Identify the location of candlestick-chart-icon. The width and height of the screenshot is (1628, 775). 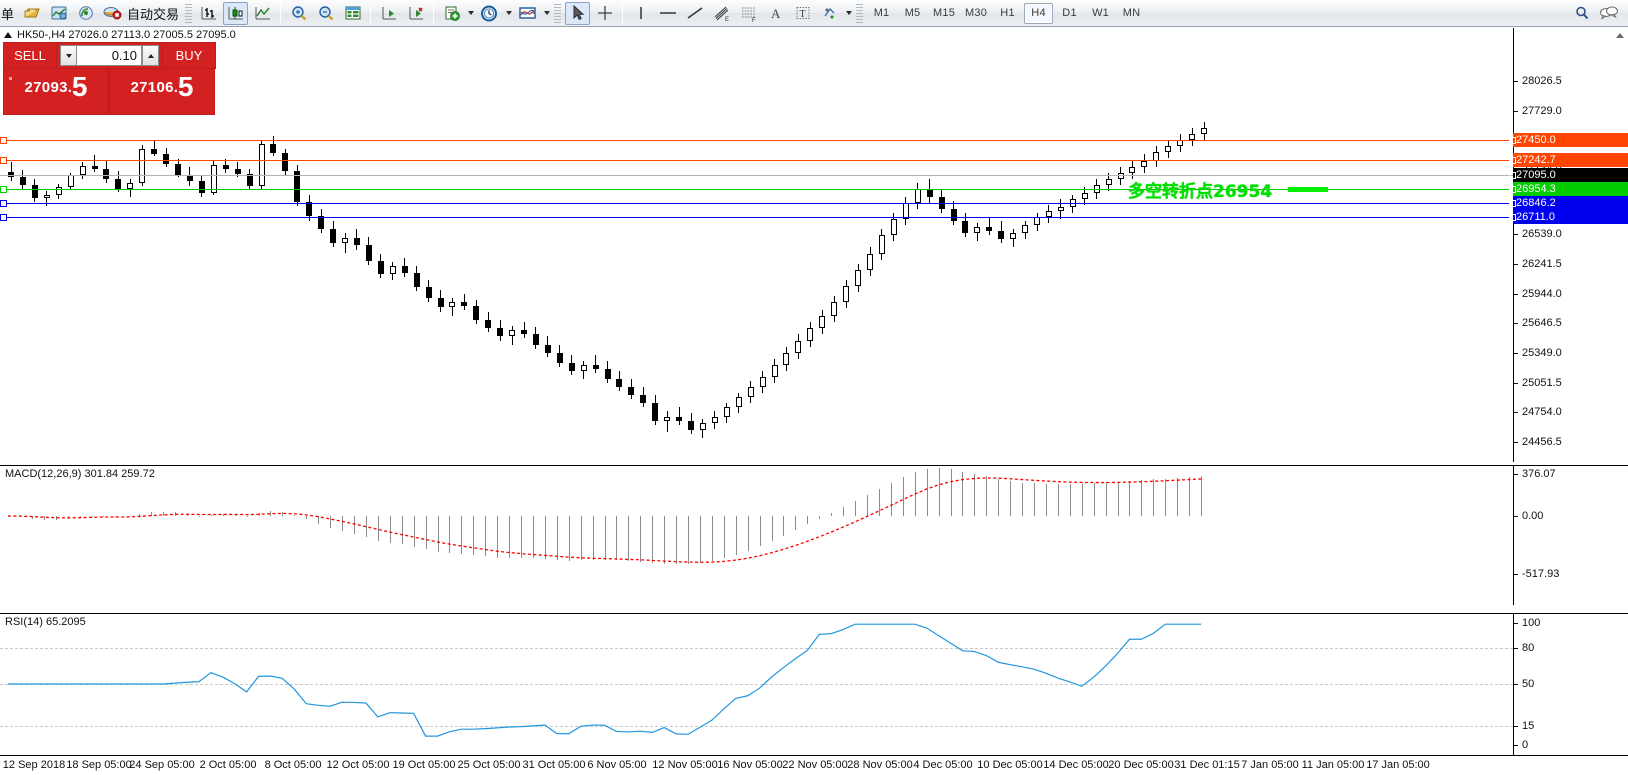
(236, 13).